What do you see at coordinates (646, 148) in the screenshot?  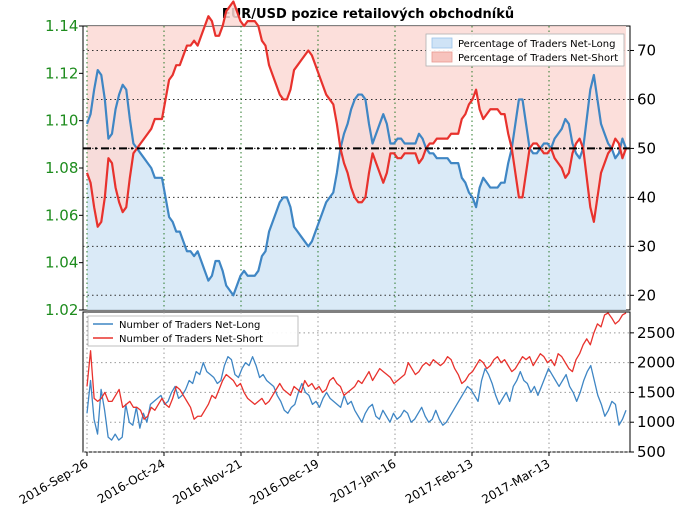 I see `right-tick-label: 50` at bounding box center [646, 148].